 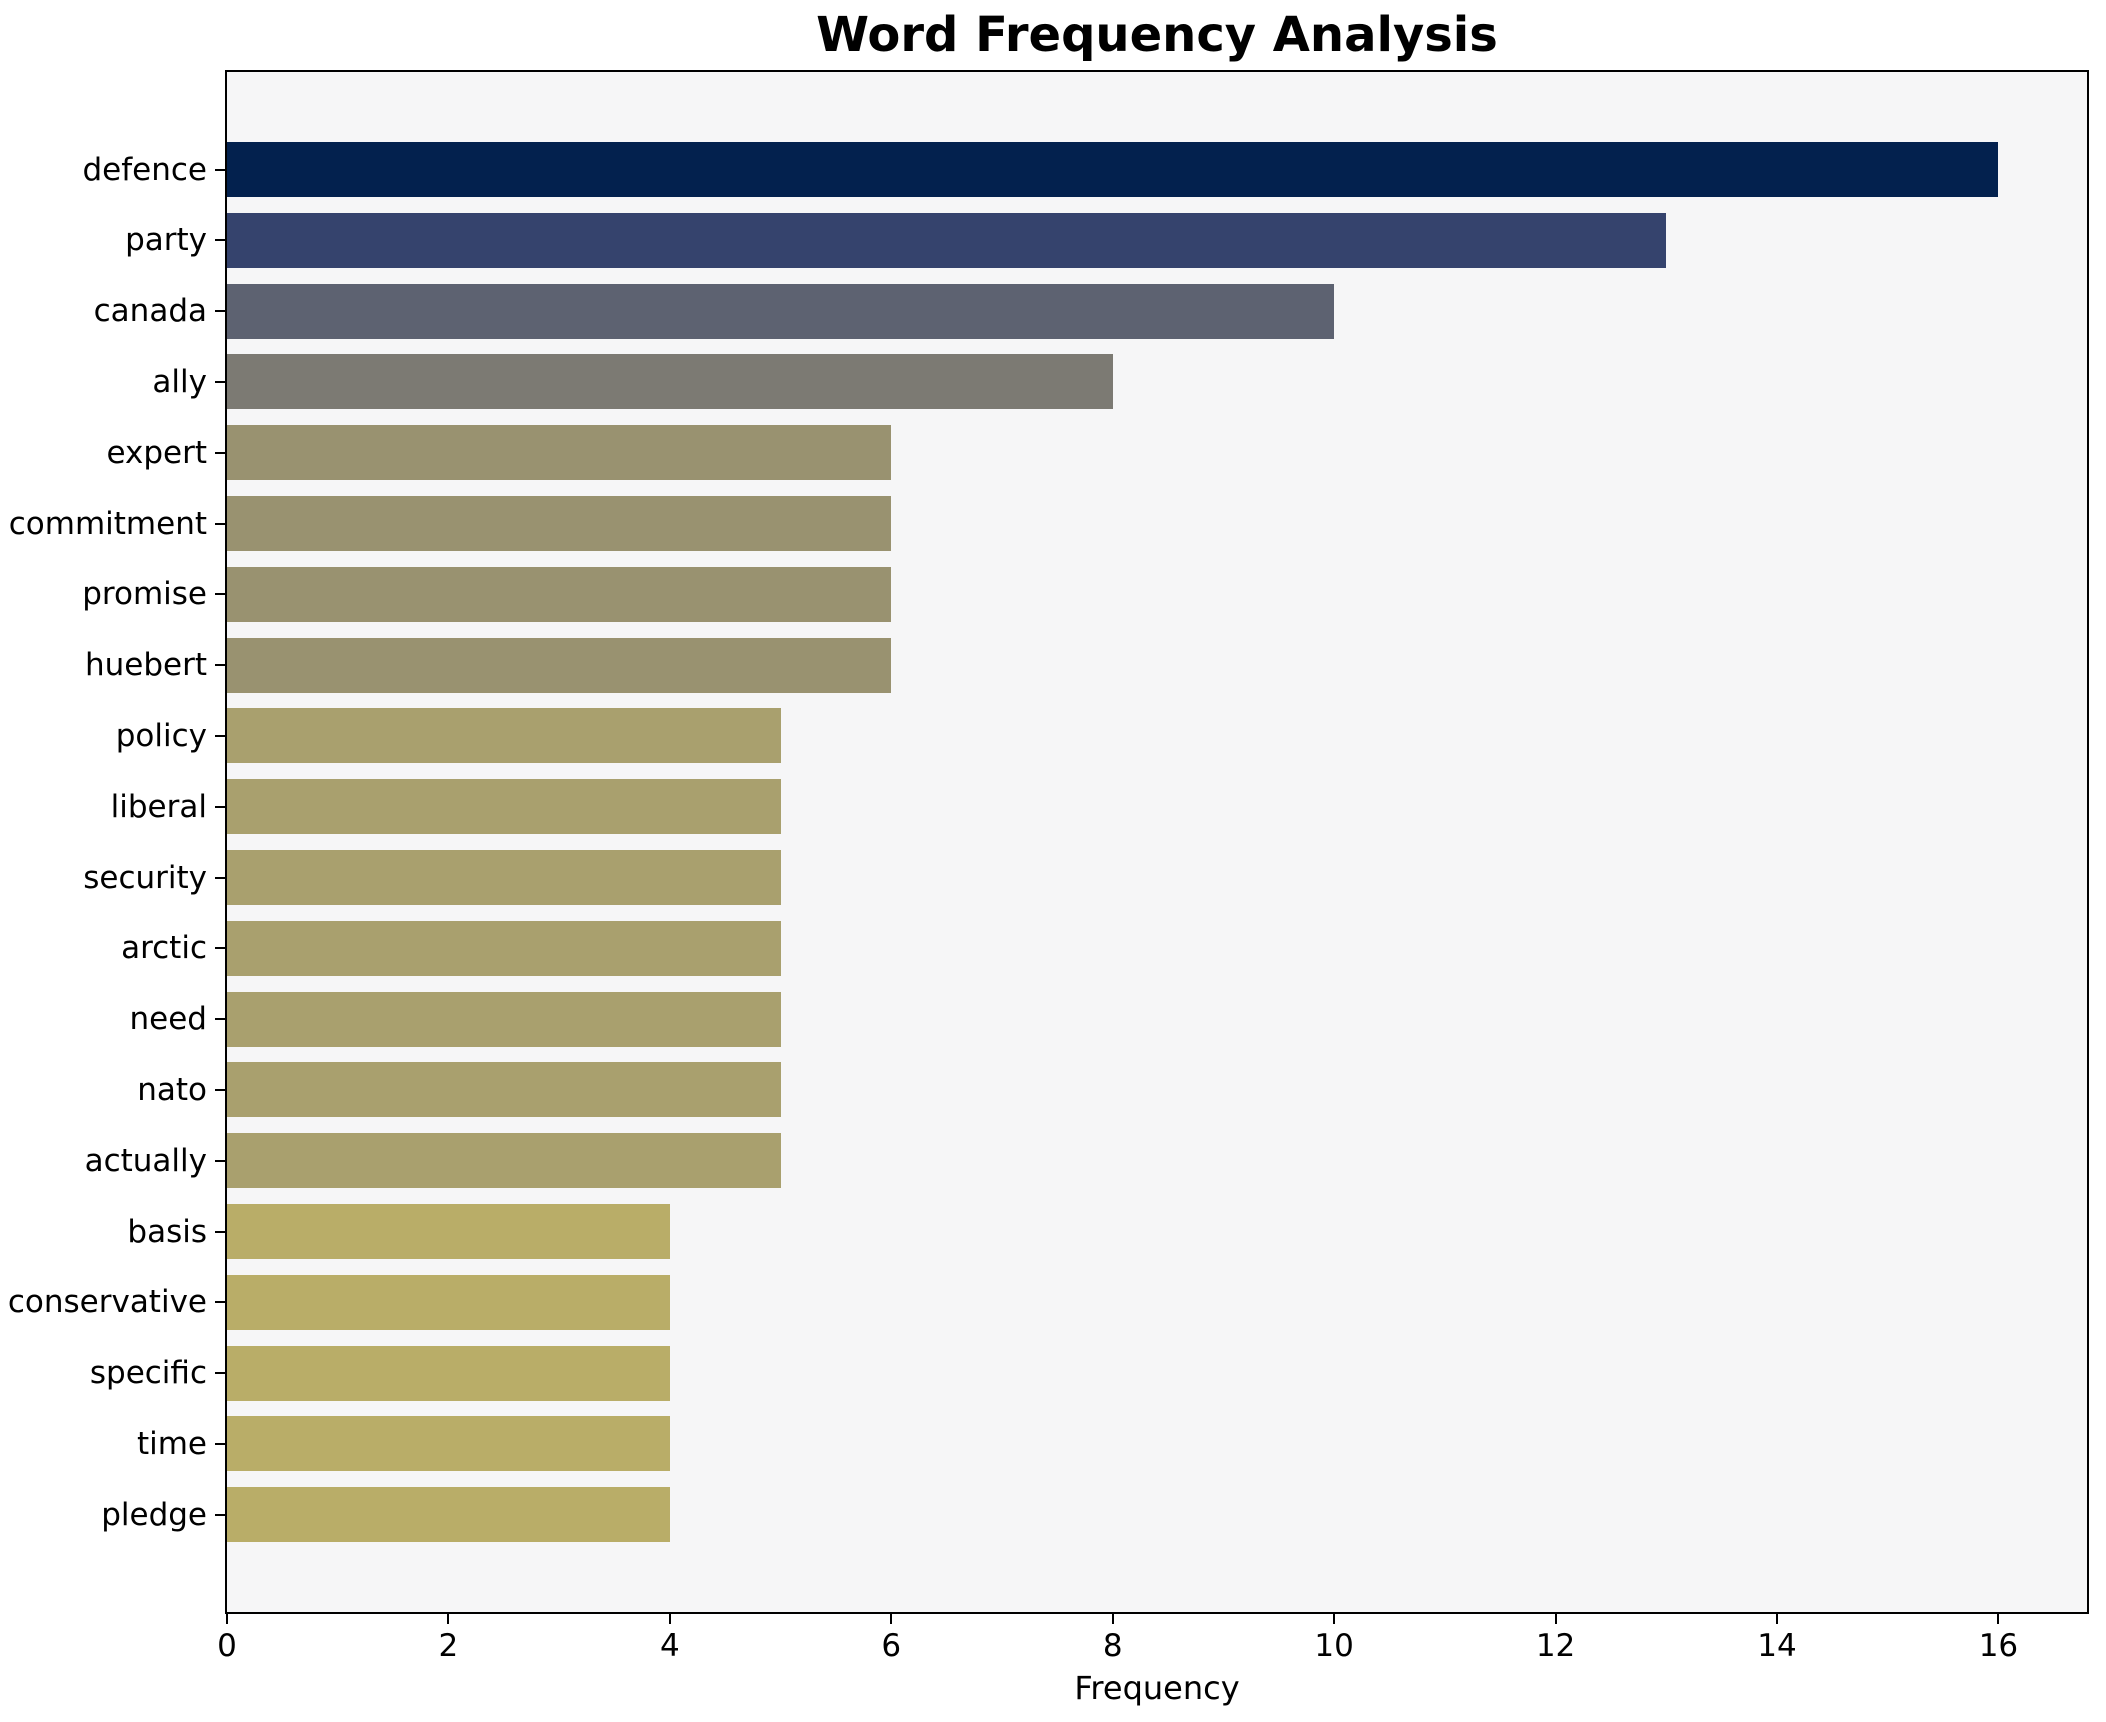 What do you see at coordinates (891, 1646) in the screenshot?
I see `x-tick-label-6: 6` at bounding box center [891, 1646].